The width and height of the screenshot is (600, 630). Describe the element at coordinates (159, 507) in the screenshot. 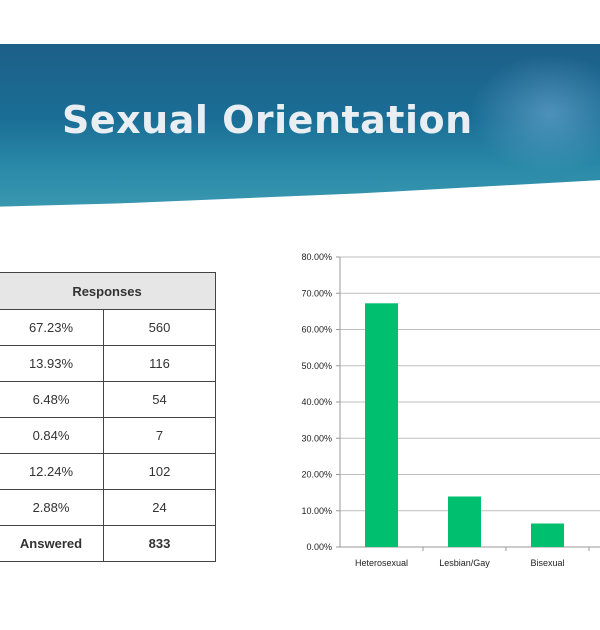

I see `count-cell: 24` at that location.